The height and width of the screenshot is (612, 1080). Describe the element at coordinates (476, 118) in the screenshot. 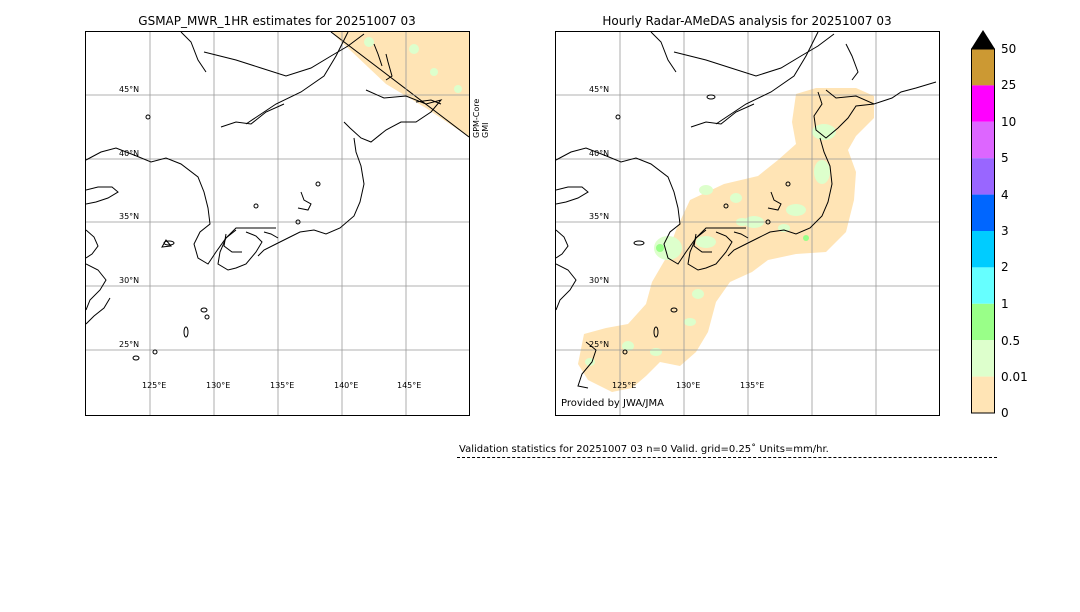

I see `satellite-label: GPM-Core` at that location.